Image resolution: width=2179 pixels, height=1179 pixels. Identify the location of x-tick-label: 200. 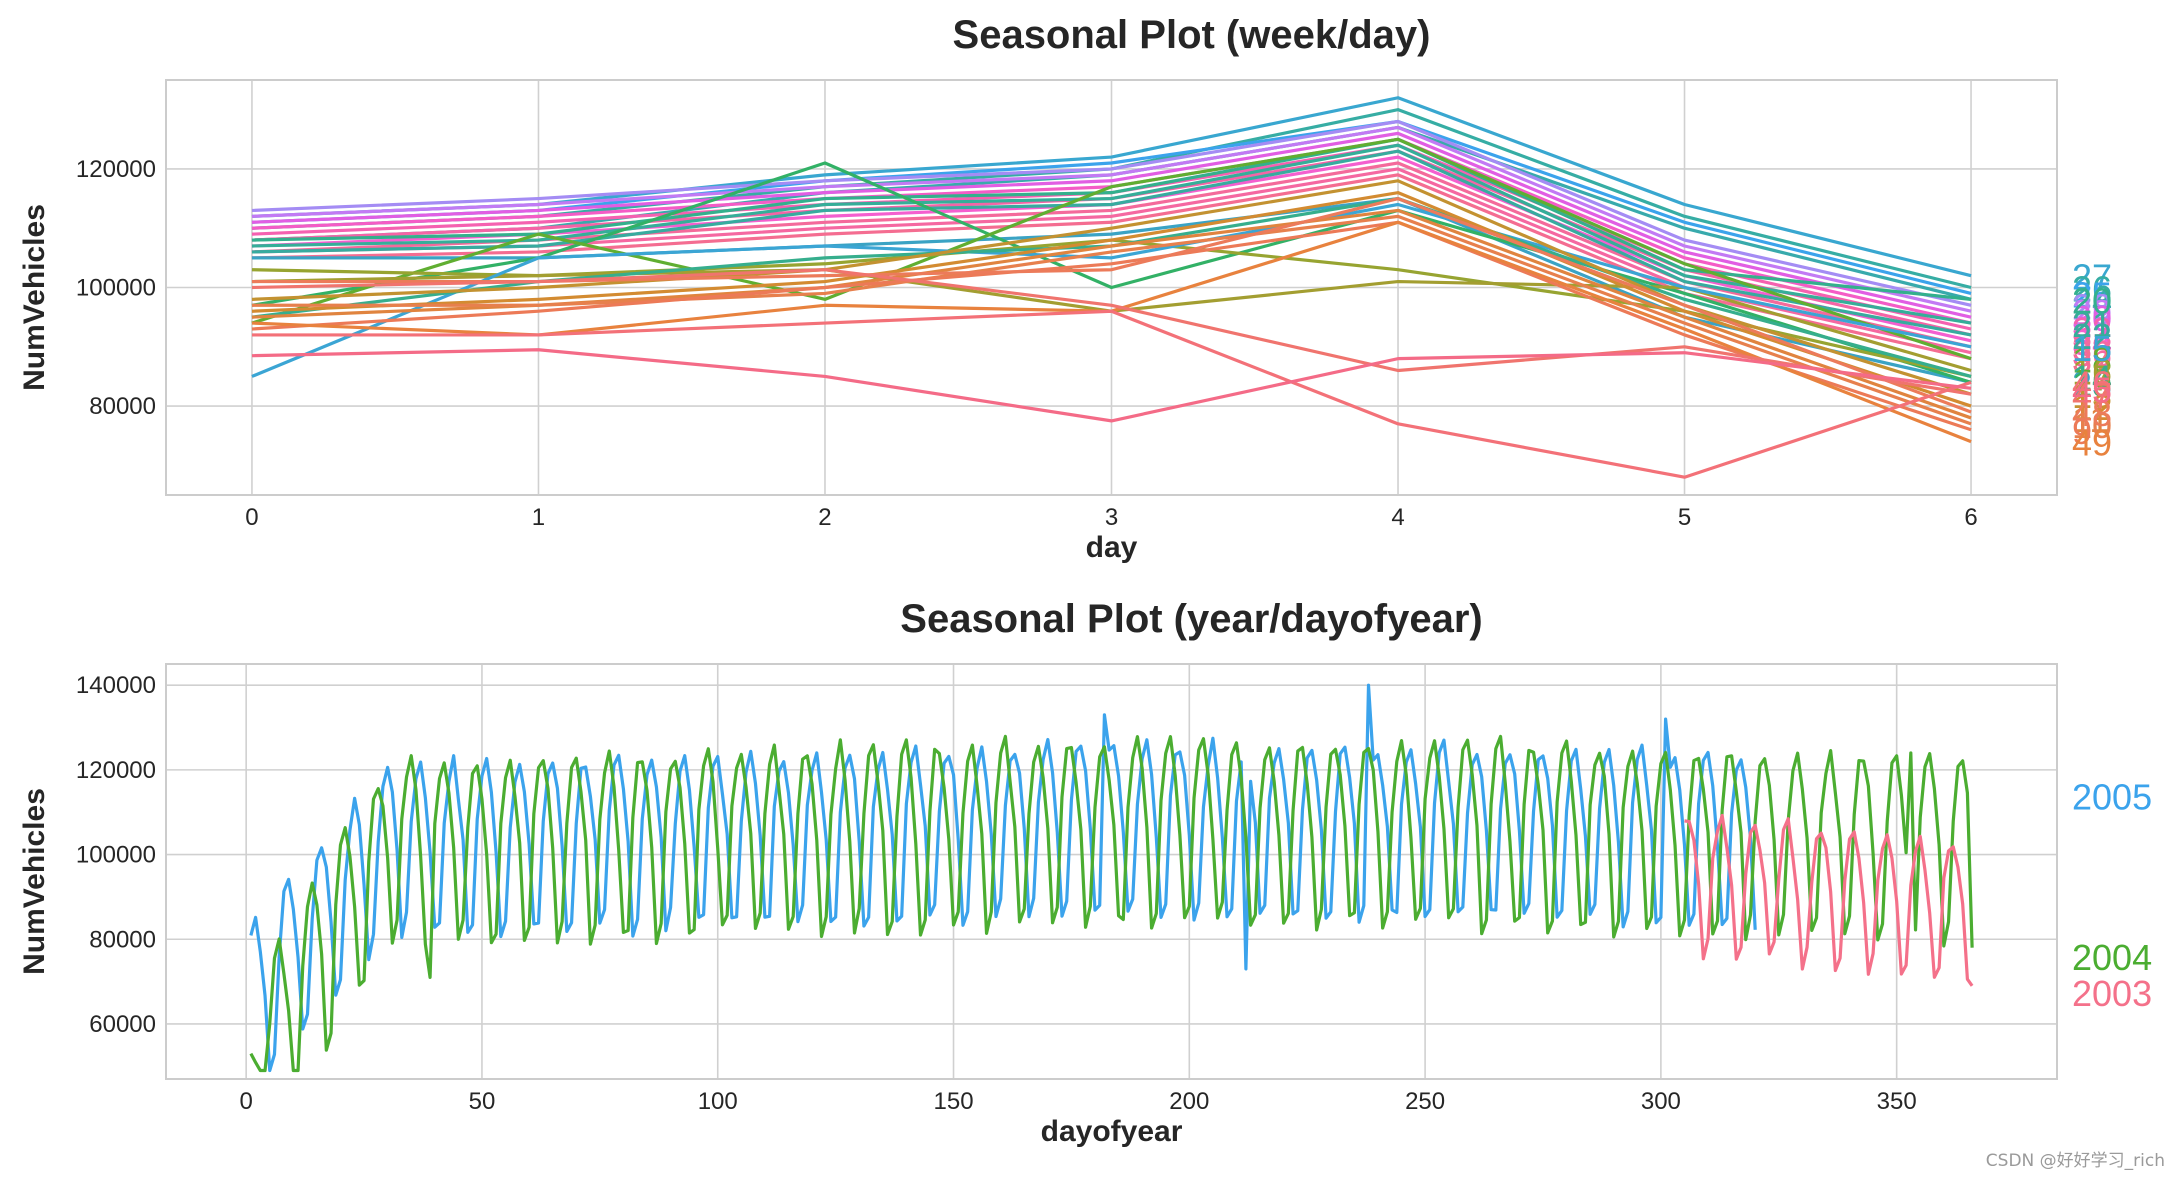
(1189, 1101).